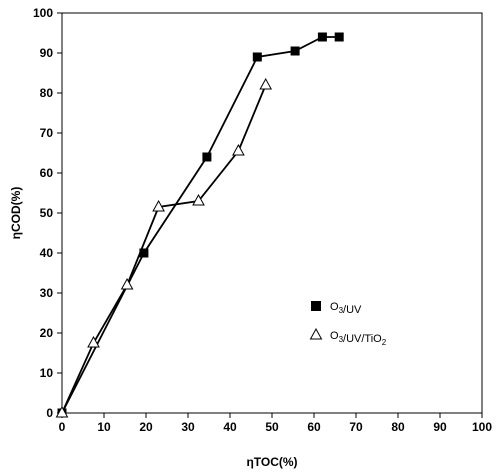 This screenshot has width=503, height=476. Describe the element at coordinates (346, 308) in the screenshot. I see `legend-label: O3/UV` at that location.